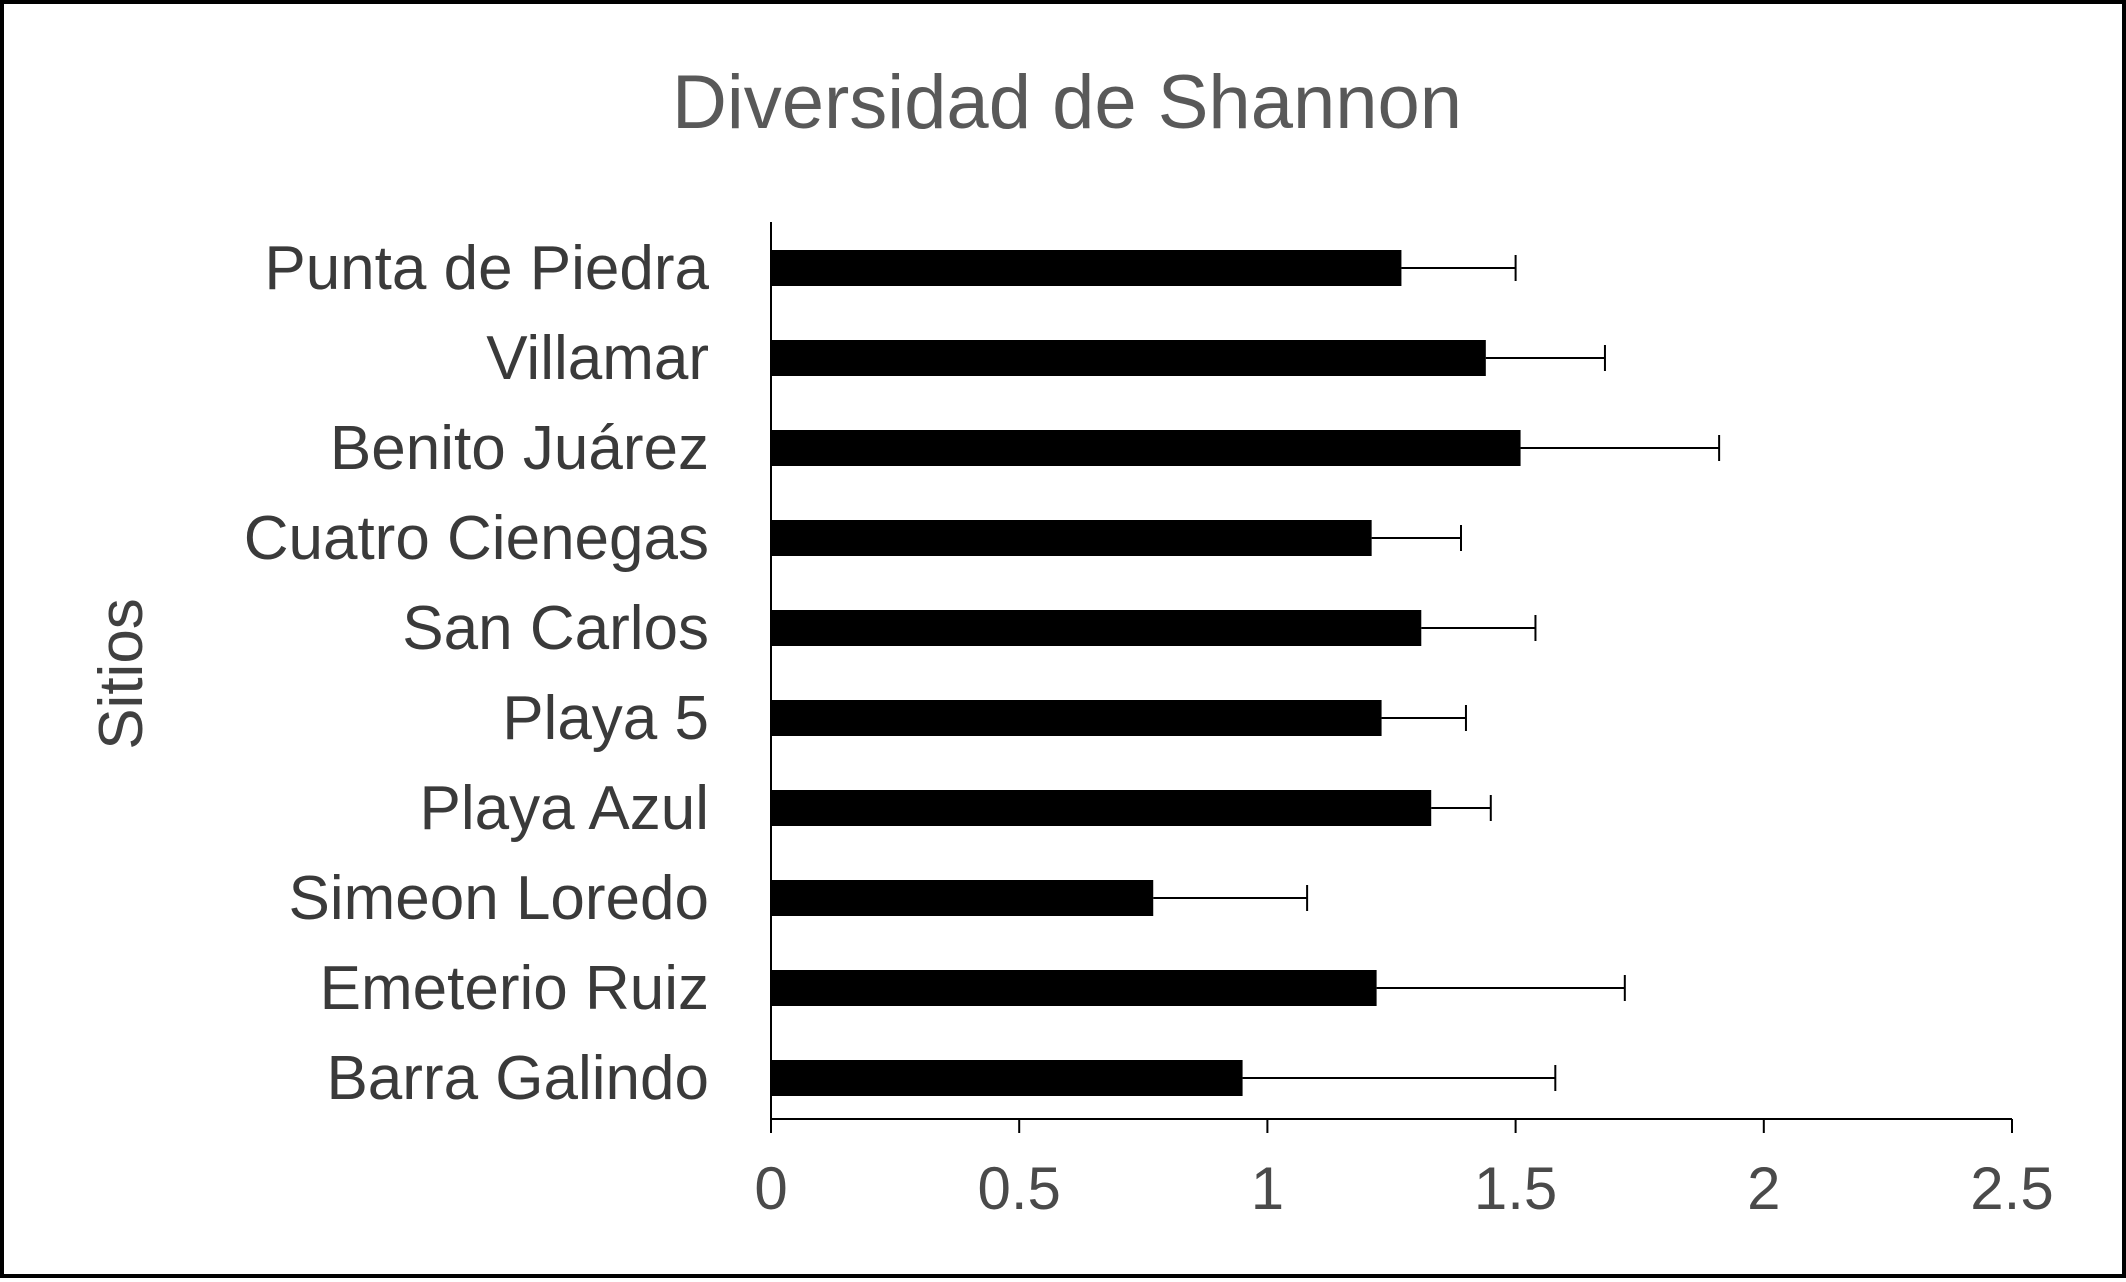  Describe the element at coordinates (597, 358) in the screenshot. I see `category-label: Villamar` at that location.